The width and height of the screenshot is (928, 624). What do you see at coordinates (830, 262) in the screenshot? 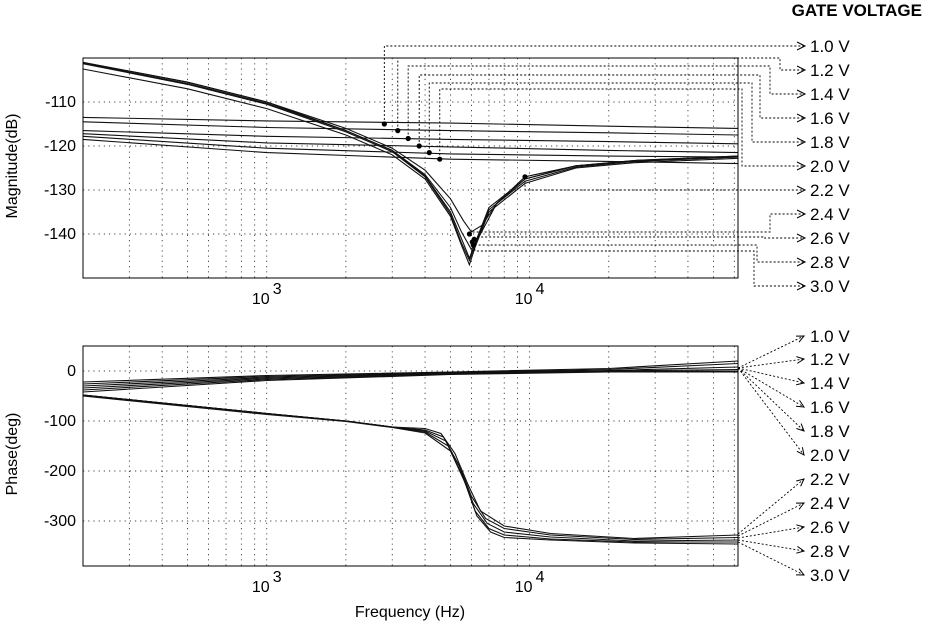
I see `magnitude-voltage-label: 2.8 V` at bounding box center [830, 262].